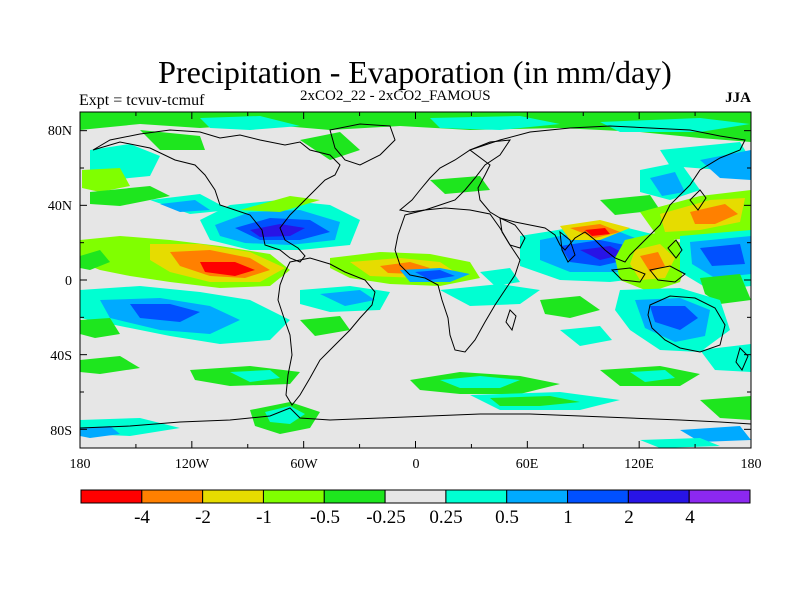 This screenshot has width=800, height=600. Describe the element at coordinates (738, 98) in the screenshot. I see `season-label: JJA` at that location.